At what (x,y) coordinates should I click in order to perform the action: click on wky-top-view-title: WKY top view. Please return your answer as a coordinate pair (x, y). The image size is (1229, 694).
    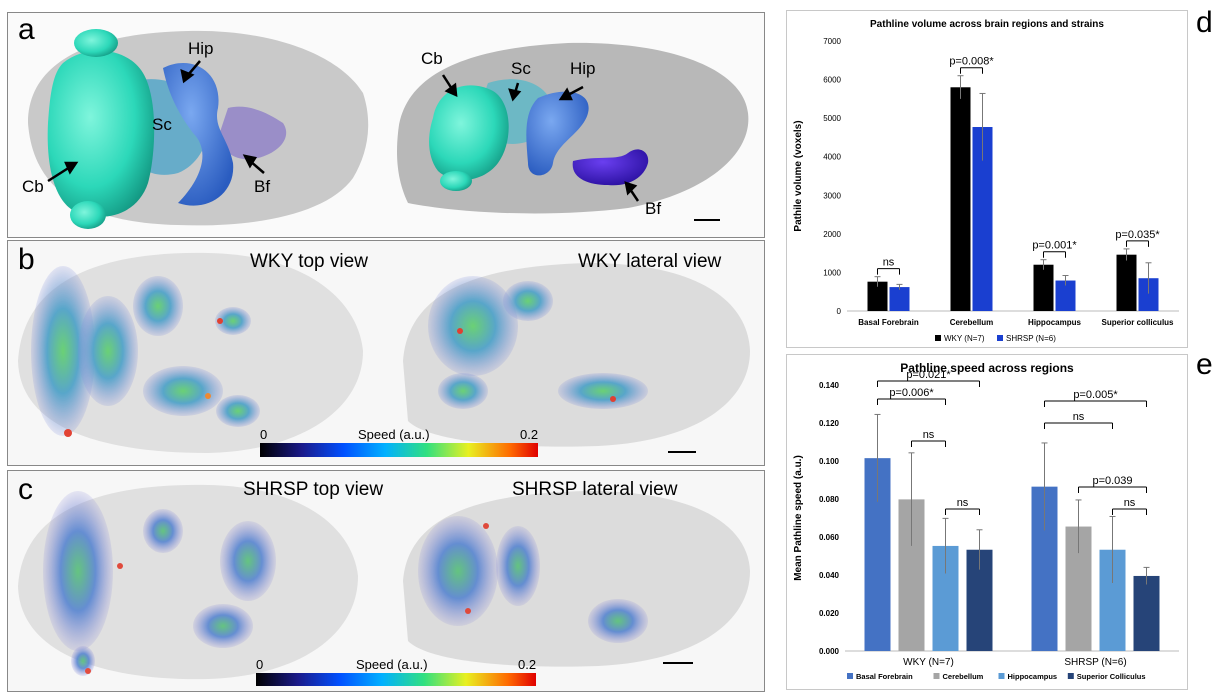
    Looking at the image, I should click on (309, 261).